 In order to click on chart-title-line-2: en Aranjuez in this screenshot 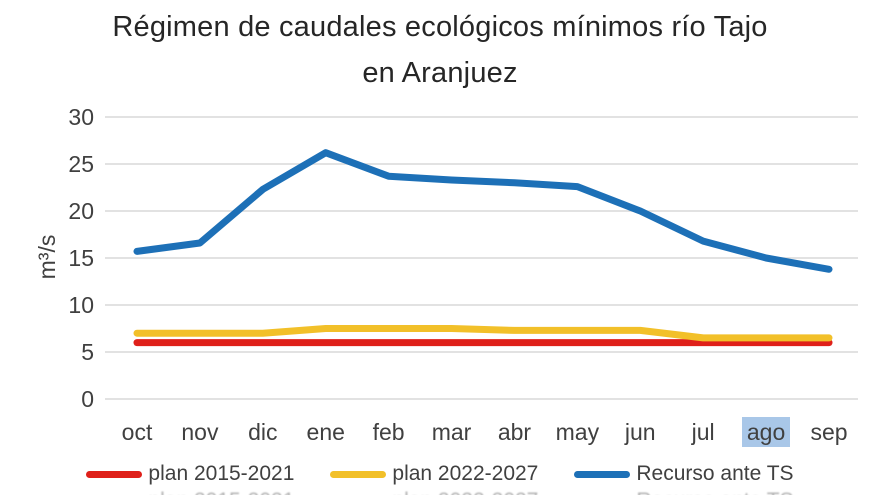, I will do `click(440, 73)`.